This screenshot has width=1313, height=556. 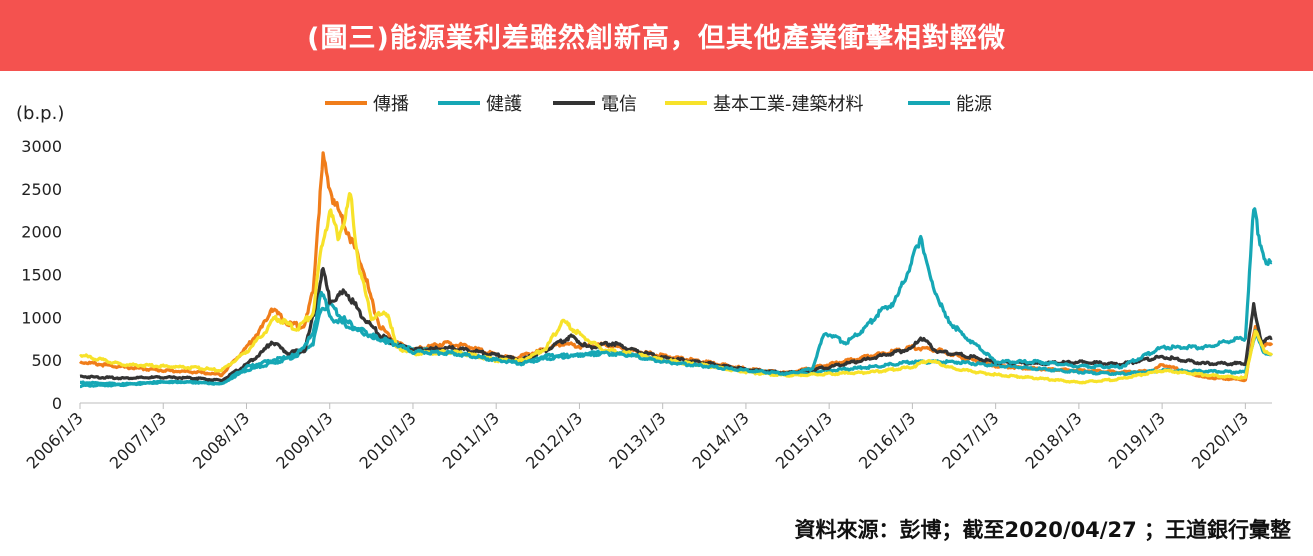 I want to click on x-tick-label: 2020/1/3, so click(x=1220, y=440).